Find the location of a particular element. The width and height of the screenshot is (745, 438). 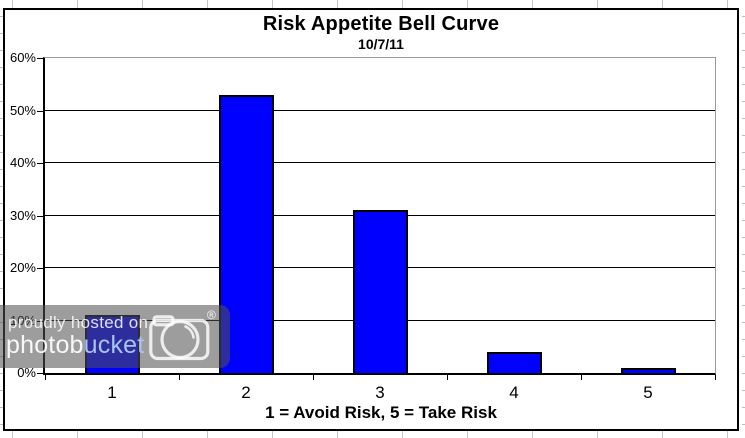

y-tick-label-50: 50% is located at coordinates (22, 110).